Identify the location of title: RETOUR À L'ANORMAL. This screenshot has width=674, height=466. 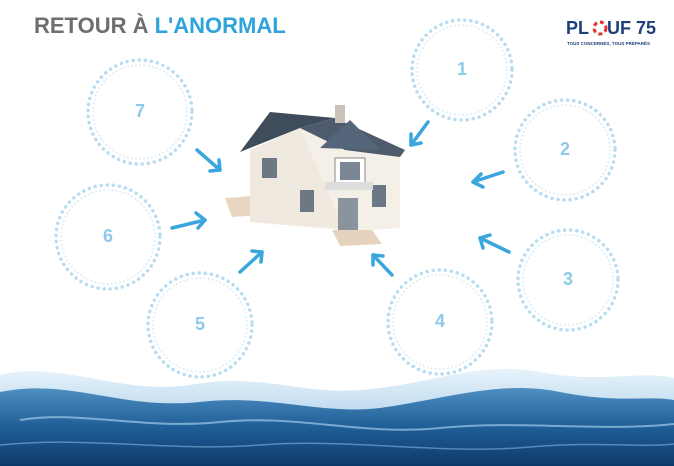
(160, 25).